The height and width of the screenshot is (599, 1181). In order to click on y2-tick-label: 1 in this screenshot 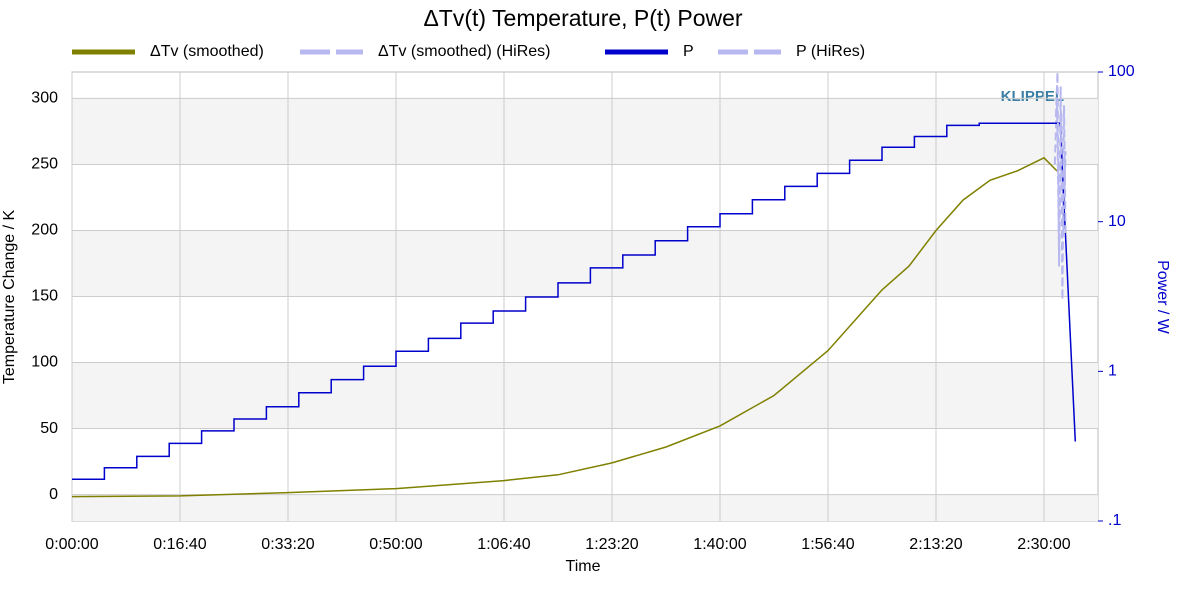, I will do `click(1112, 371)`.